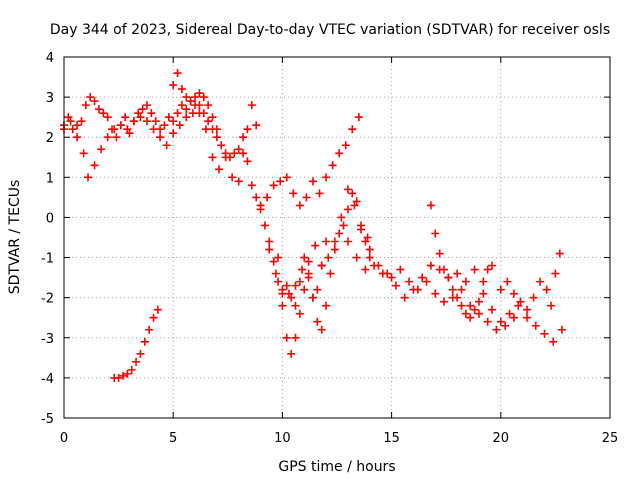 This screenshot has height=485, width=640. What do you see at coordinates (50, 218) in the screenshot?
I see `y-tick-label: 0` at bounding box center [50, 218].